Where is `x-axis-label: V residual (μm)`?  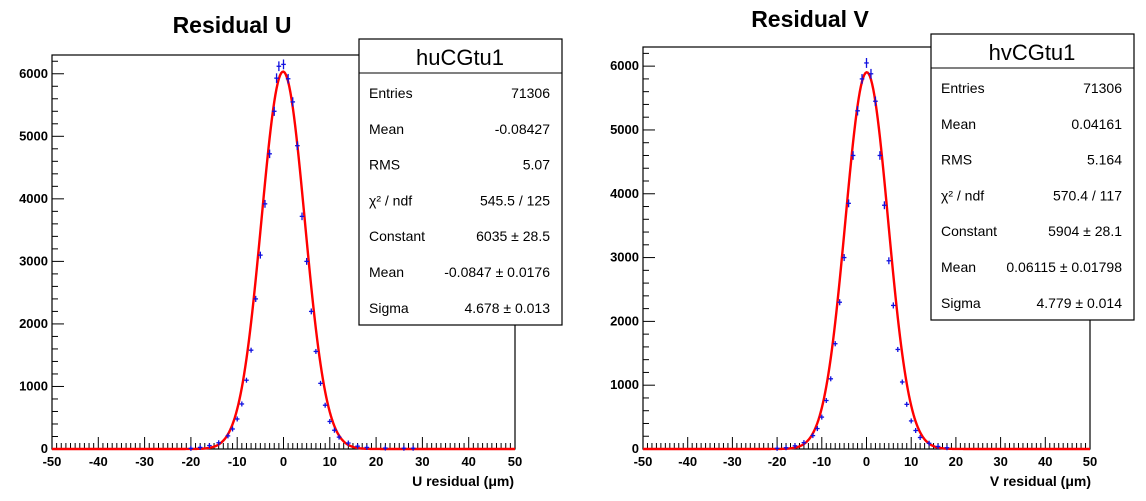
x-axis-label: V residual (μm) is located at coordinates (1040, 481).